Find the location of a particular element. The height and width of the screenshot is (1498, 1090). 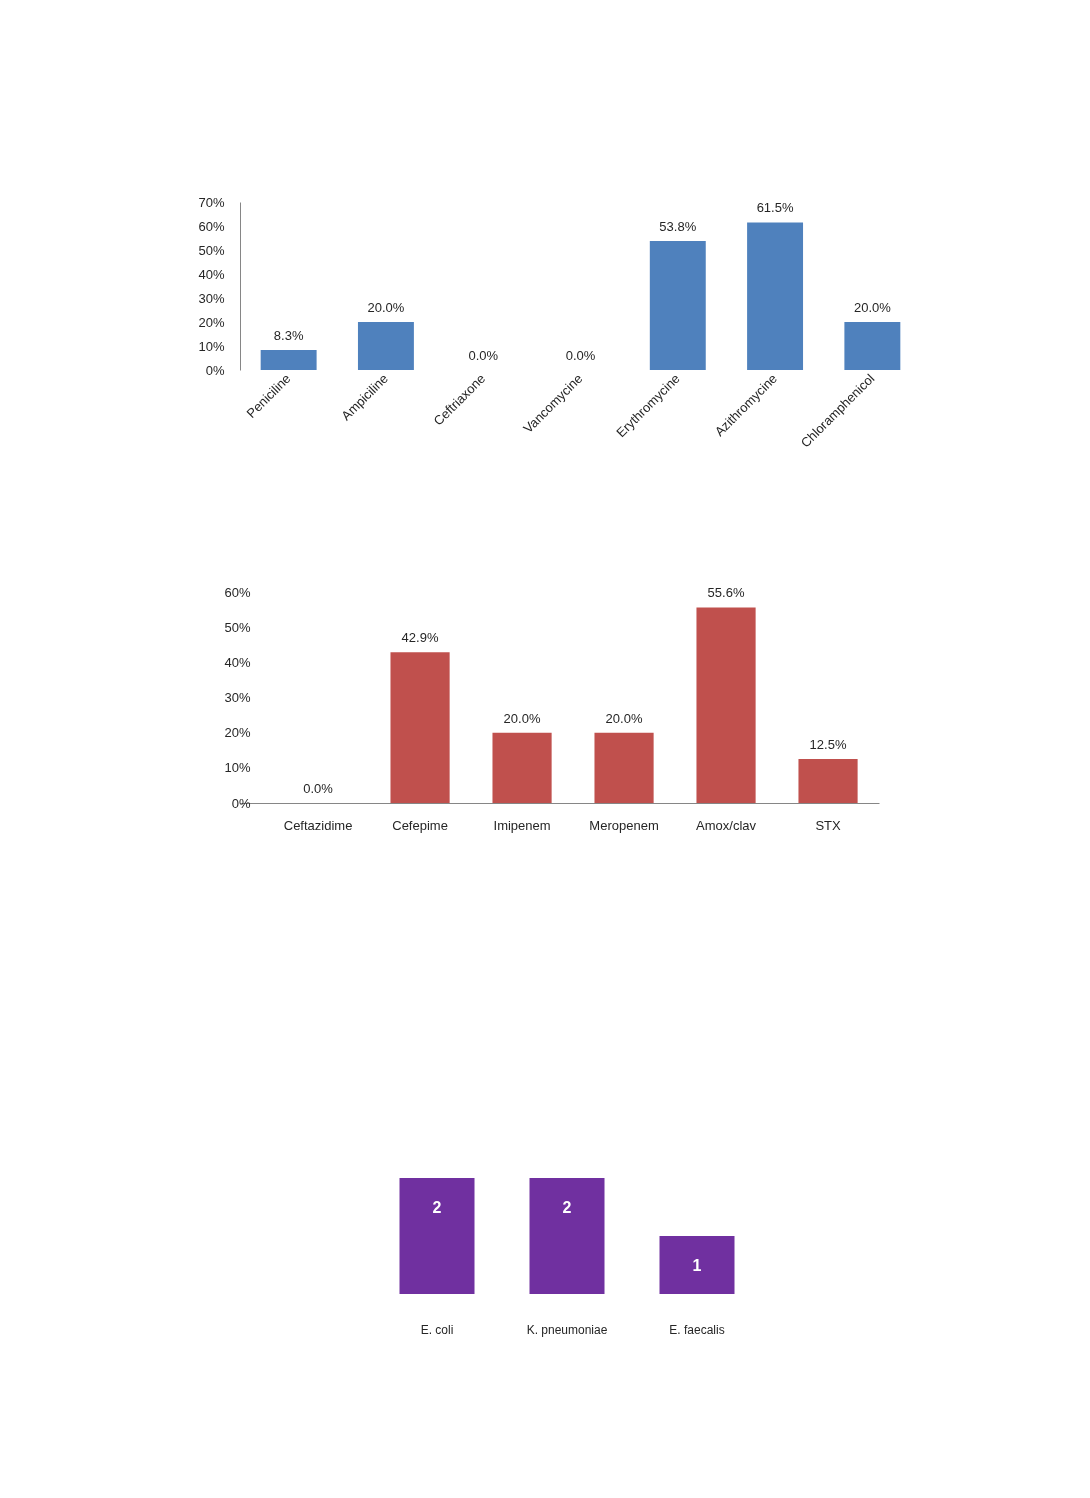

x-tick-label: Imipenem is located at coordinates (522, 825).